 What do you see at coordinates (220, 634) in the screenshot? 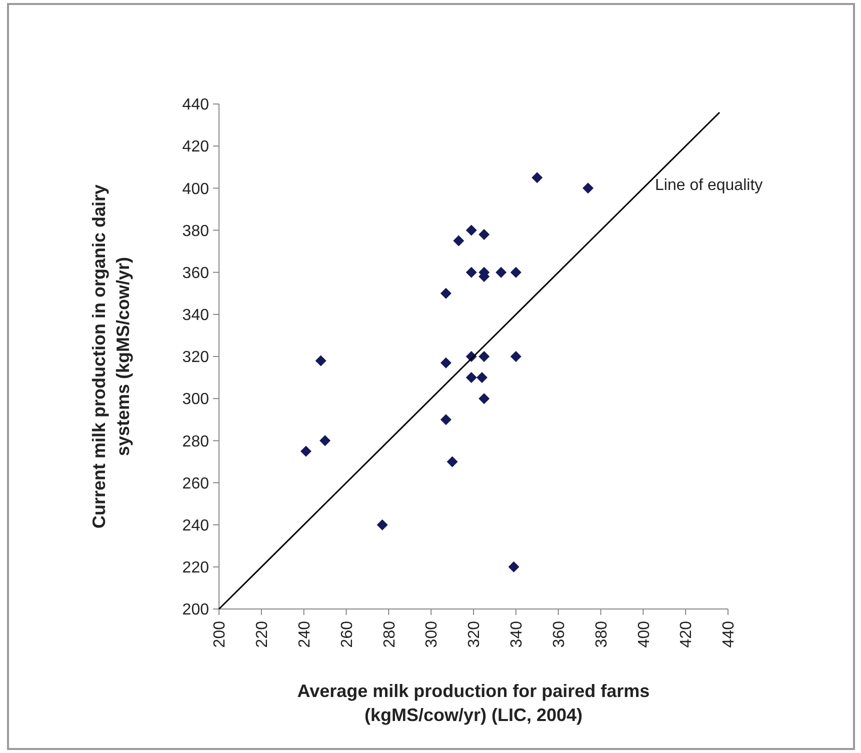
I see `x-tick-label: 200` at bounding box center [220, 634].